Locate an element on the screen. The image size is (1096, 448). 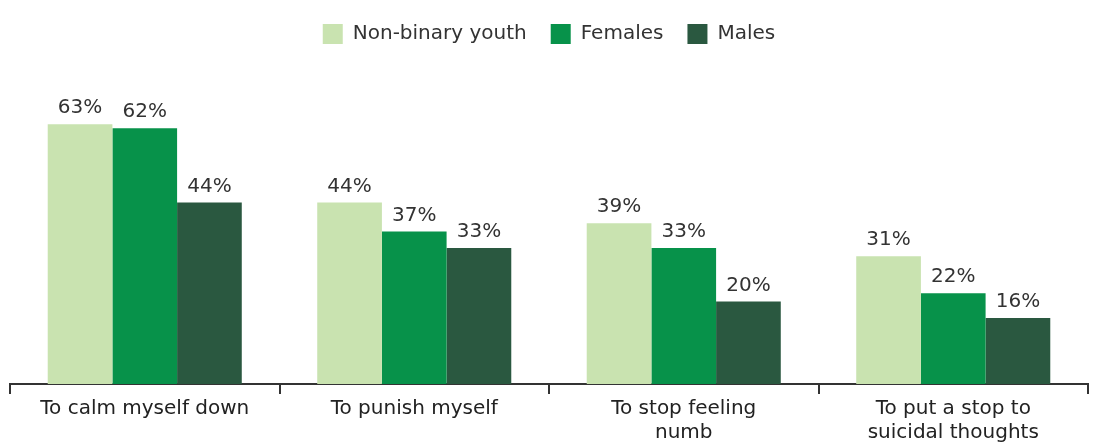
legend-label: Females is located at coordinates (622, 32).